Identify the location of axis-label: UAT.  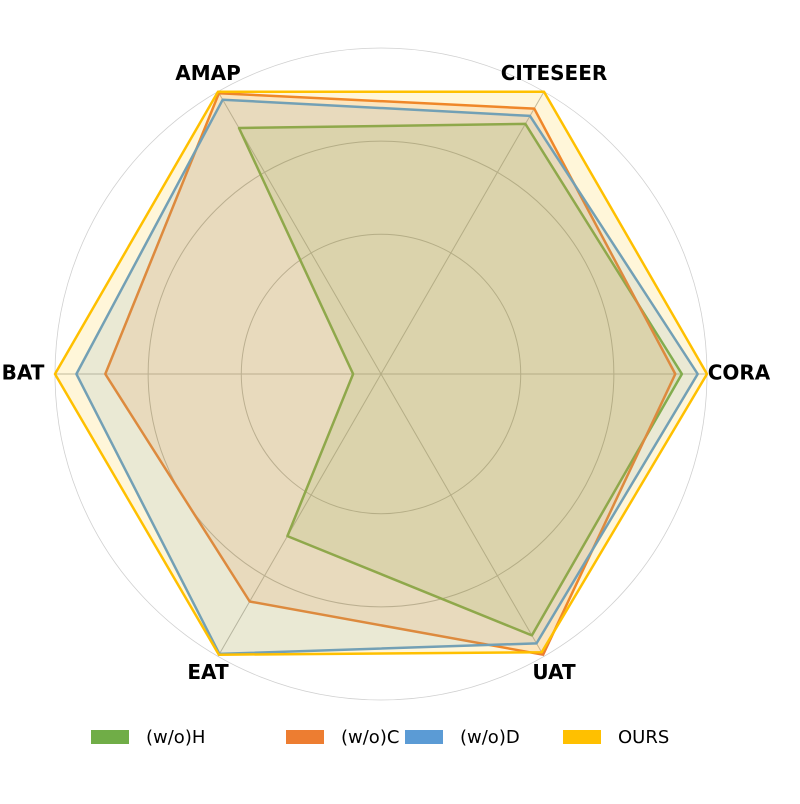
(554, 672).